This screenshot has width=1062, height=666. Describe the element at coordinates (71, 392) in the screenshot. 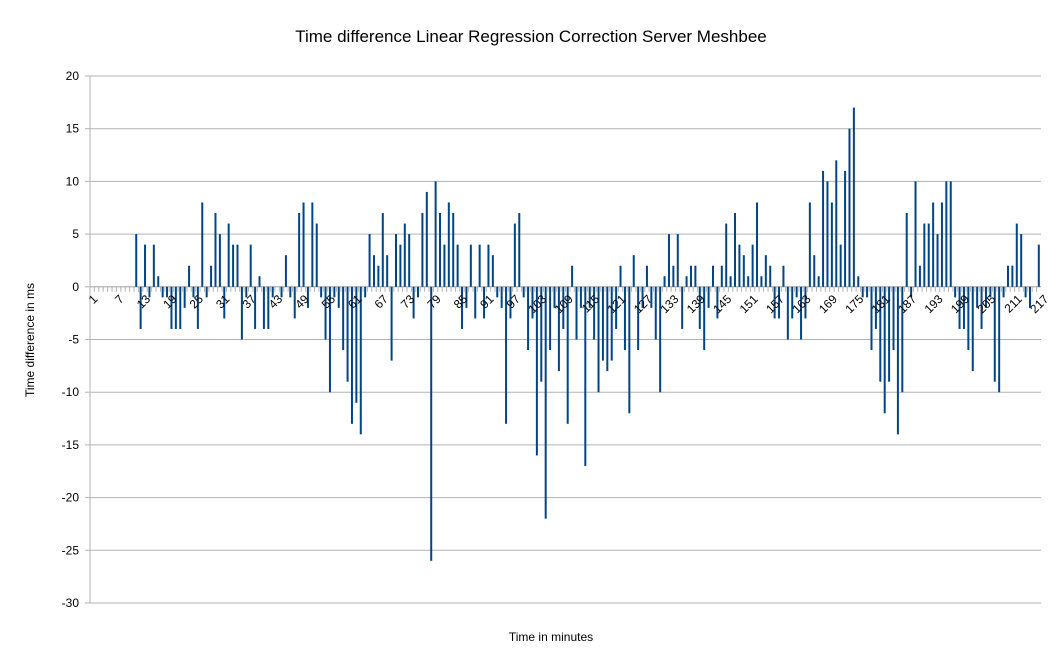

I see `y-tick-label: -10` at that location.